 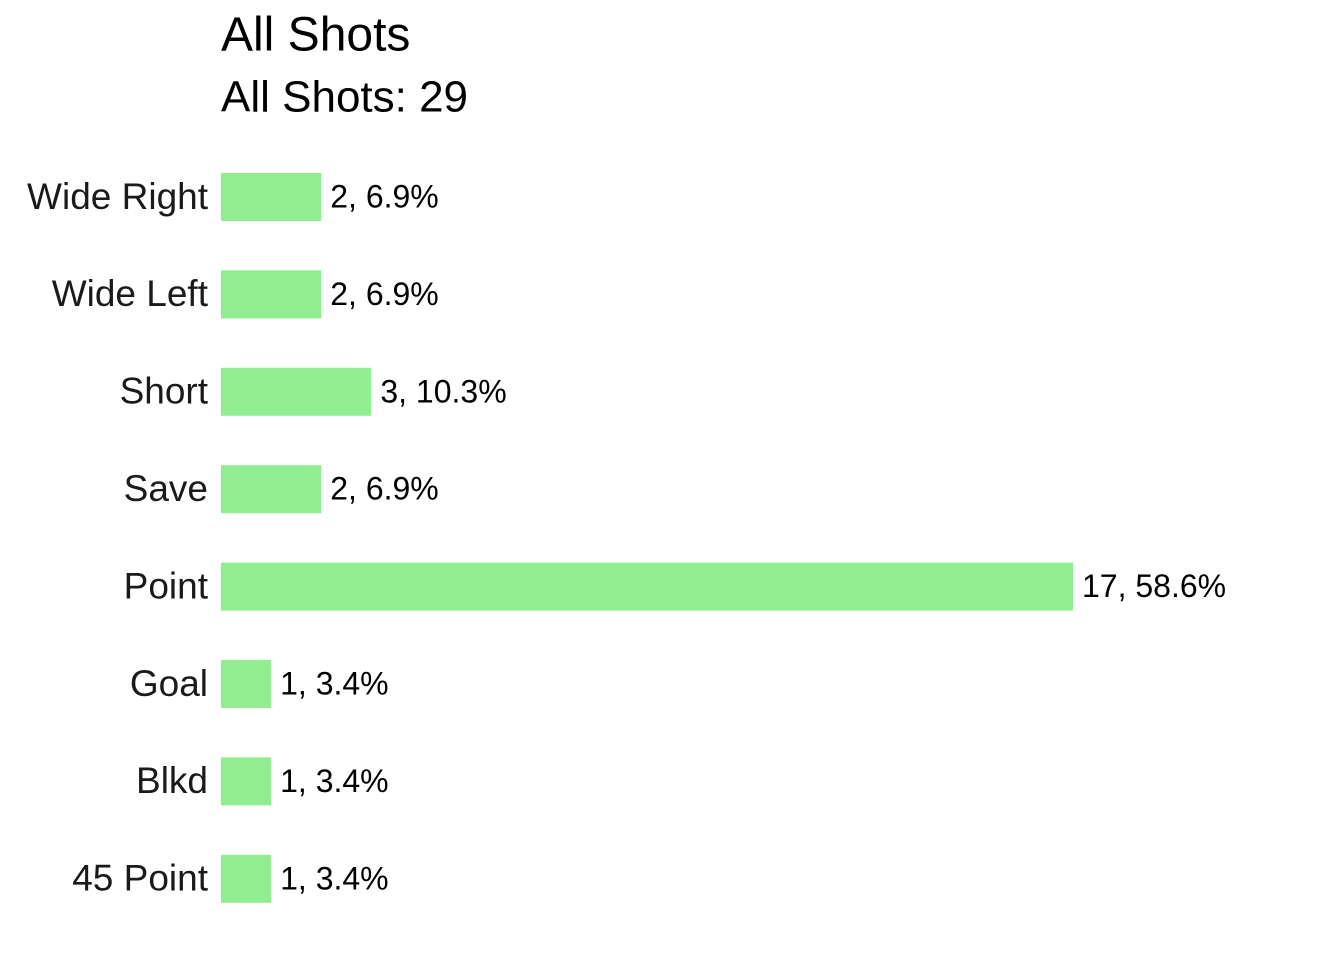 What do you see at coordinates (166, 585) in the screenshot?
I see `y-tick-label: Point` at bounding box center [166, 585].